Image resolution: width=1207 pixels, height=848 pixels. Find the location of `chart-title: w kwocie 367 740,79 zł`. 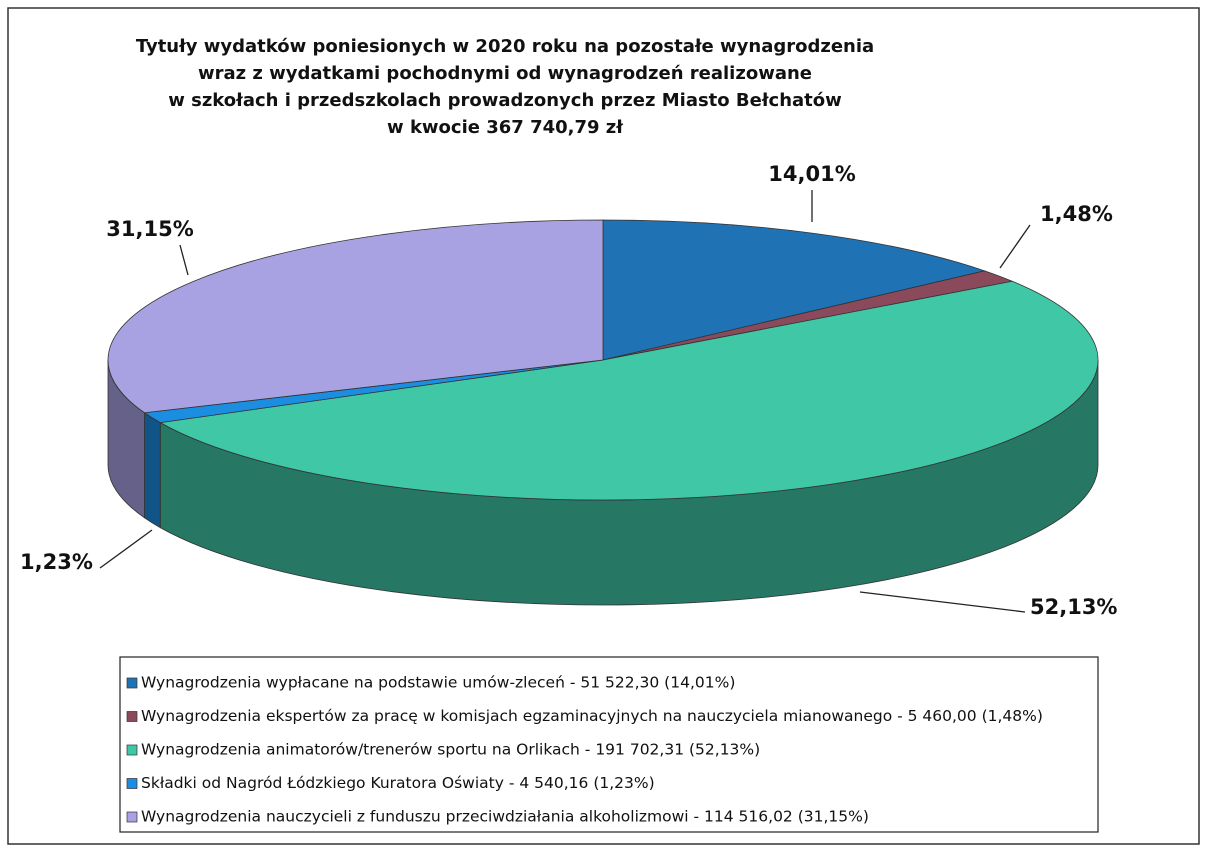

chart-title: w kwocie 367 740,79 zł is located at coordinates (505, 127).